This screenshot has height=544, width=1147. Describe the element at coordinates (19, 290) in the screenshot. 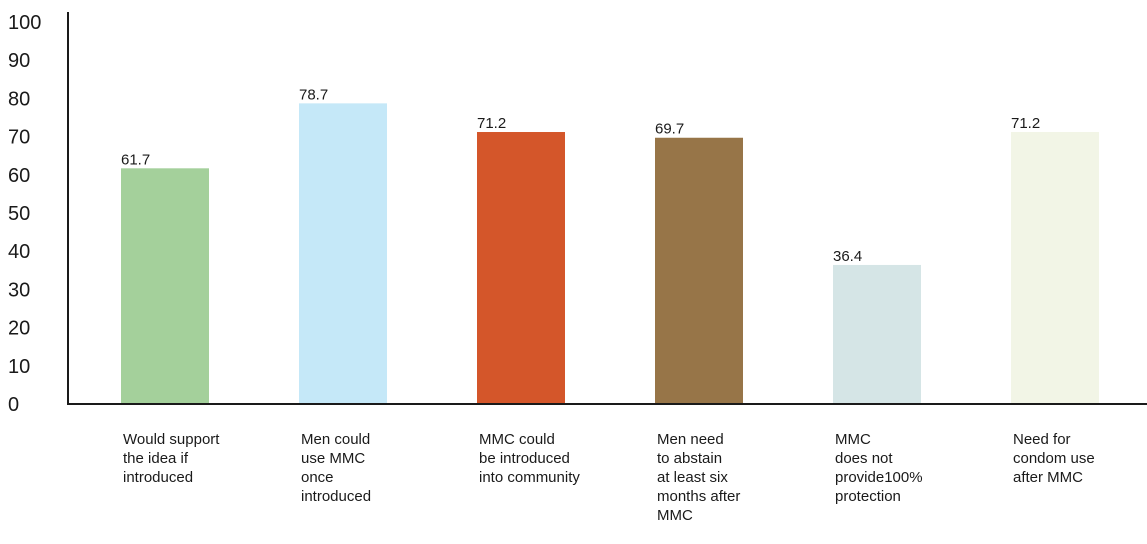

I see `y-tick-label: 30` at that location.